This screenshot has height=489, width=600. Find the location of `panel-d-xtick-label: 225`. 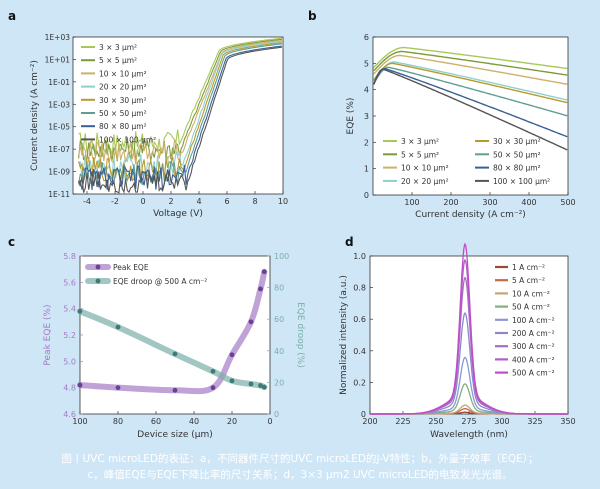

panel-d-xtick-label: 225 is located at coordinates (402, 421).